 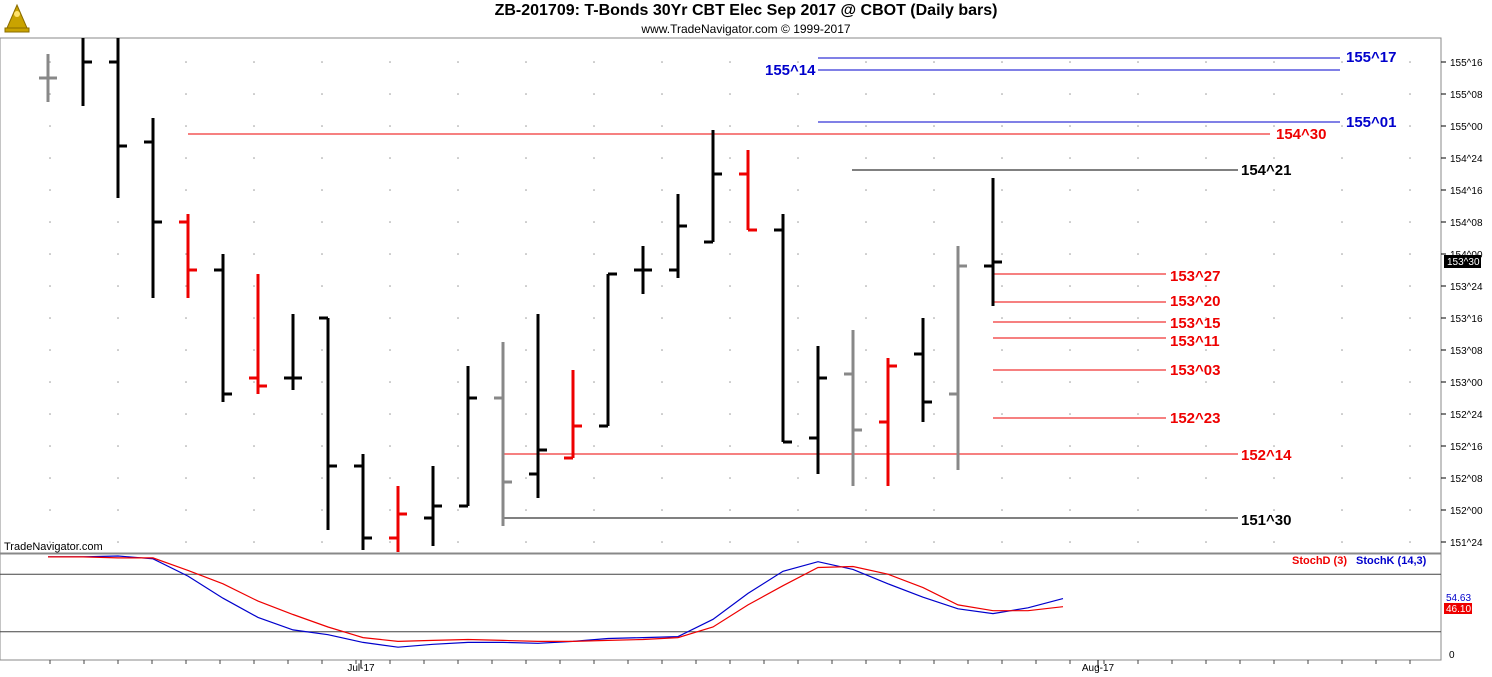 What do you see at coordinates (1458, 609) in the screenshot?
I see `stochd-last-value: 46.10` at bounding box center [1458, 609].